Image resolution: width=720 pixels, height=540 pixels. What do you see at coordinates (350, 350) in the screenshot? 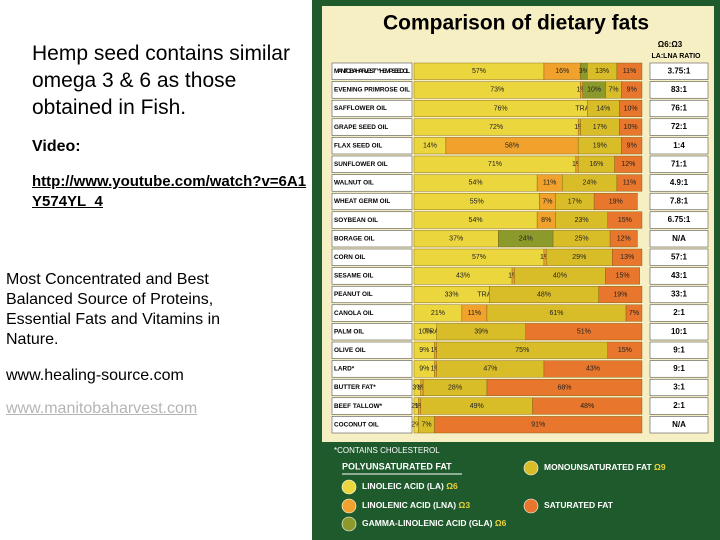
I see `row-label: OLIVE OIL` at bounding box center [350, 350].